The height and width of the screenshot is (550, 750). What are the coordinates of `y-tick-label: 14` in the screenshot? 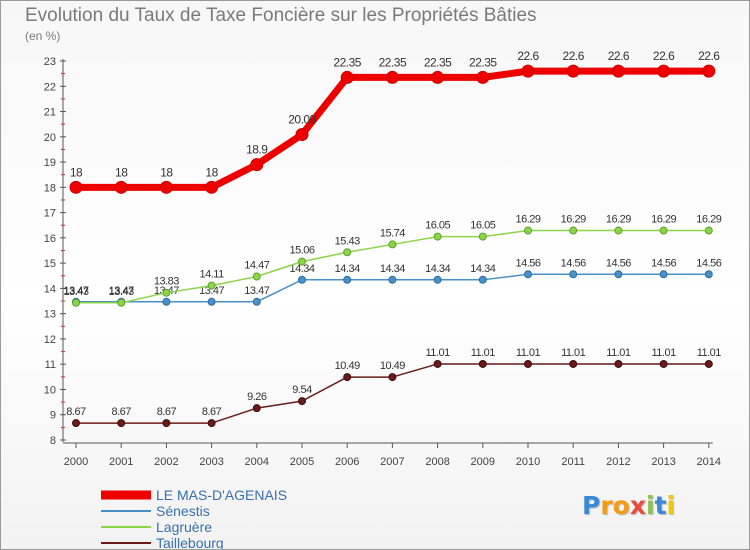 It's located at (50, 289).